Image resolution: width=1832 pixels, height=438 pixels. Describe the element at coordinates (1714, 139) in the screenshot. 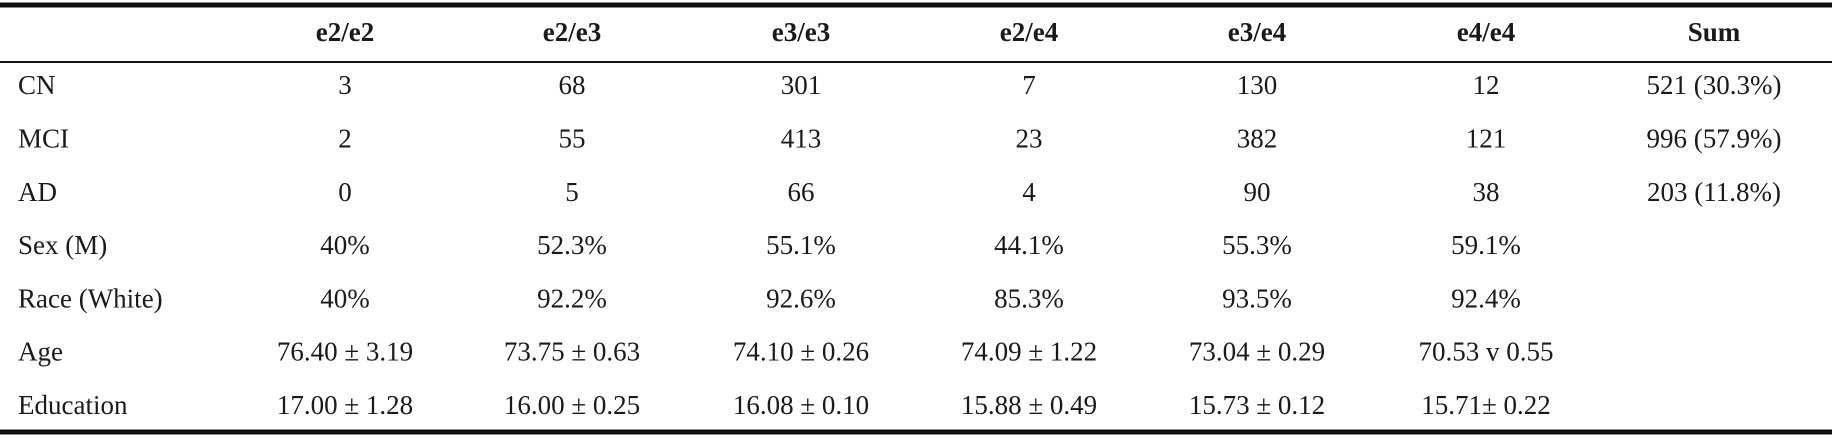

I see `cell: 996 (57.9%)` at that location.